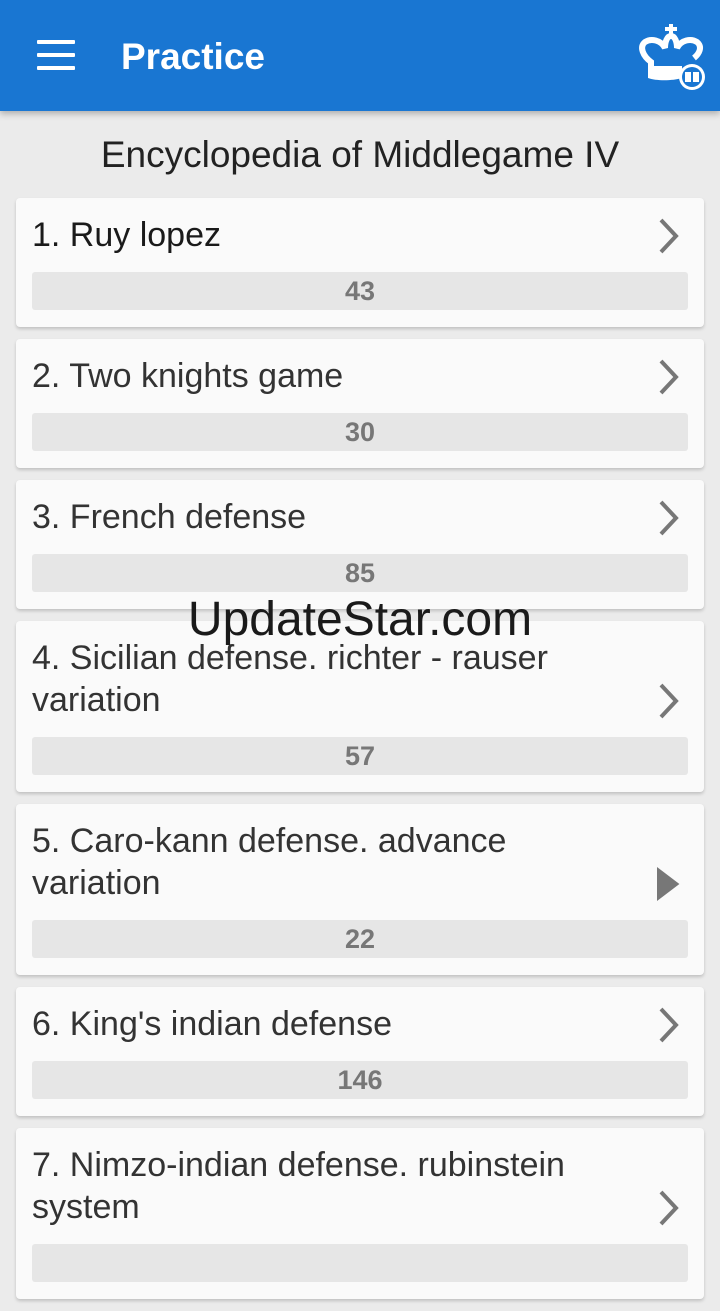 The height and width of the screenshot is (1311, 720). What do you see at coordinates (360, 403) in the screenshot?
I see `lesson-item: 2. Two knights game 30` at bounding box center [360, 403].